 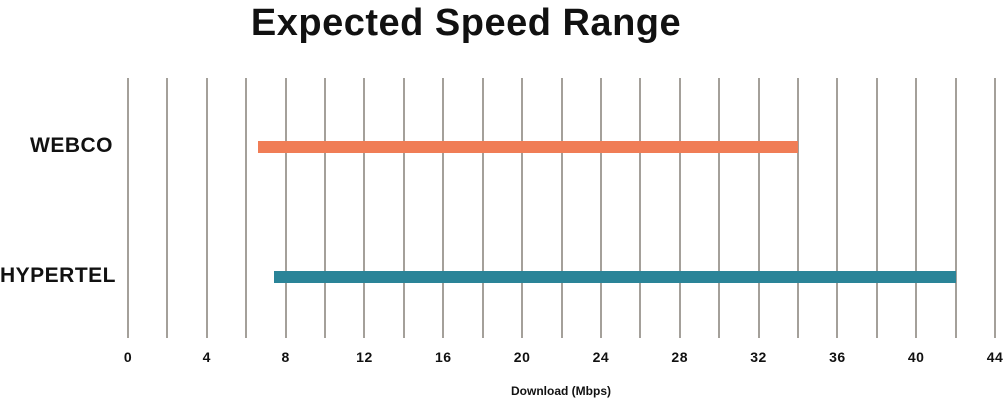 What do you see at coordinates (561, 391) in the screenshot?
I see `x-axis-label: Download (Mbps)` at bounding box center [561, 391].